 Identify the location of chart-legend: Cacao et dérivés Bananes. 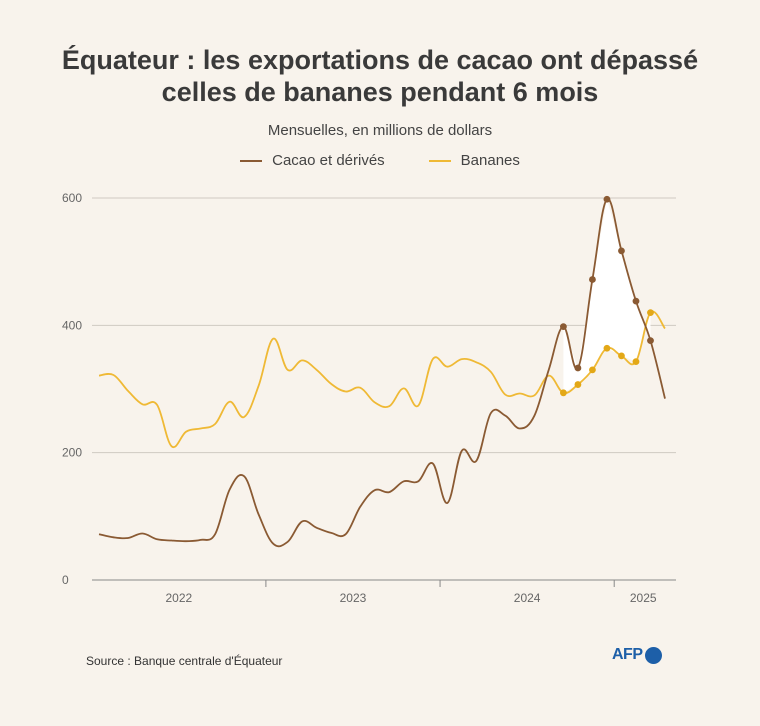
(380, 160).